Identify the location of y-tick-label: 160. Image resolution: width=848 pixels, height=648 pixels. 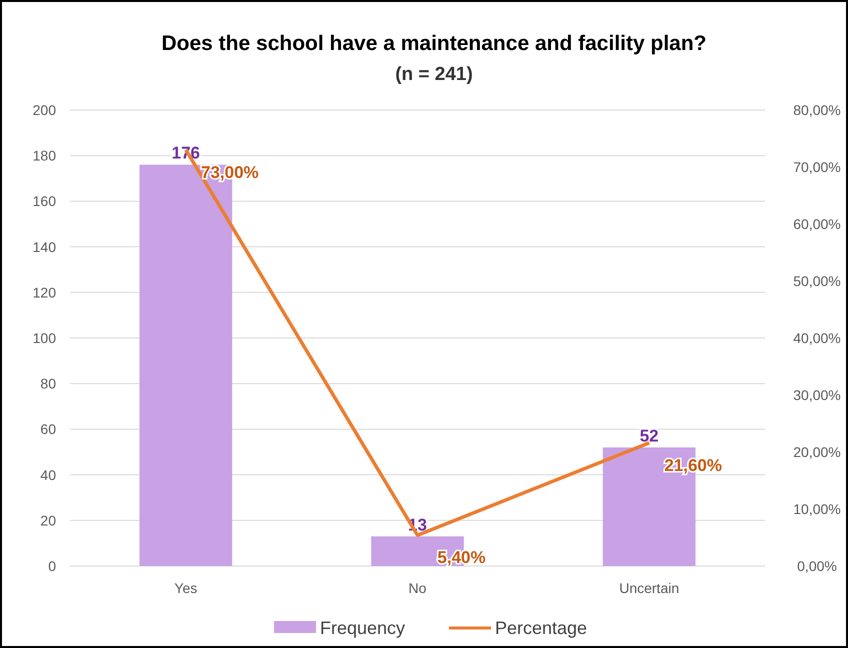
(44, 201).